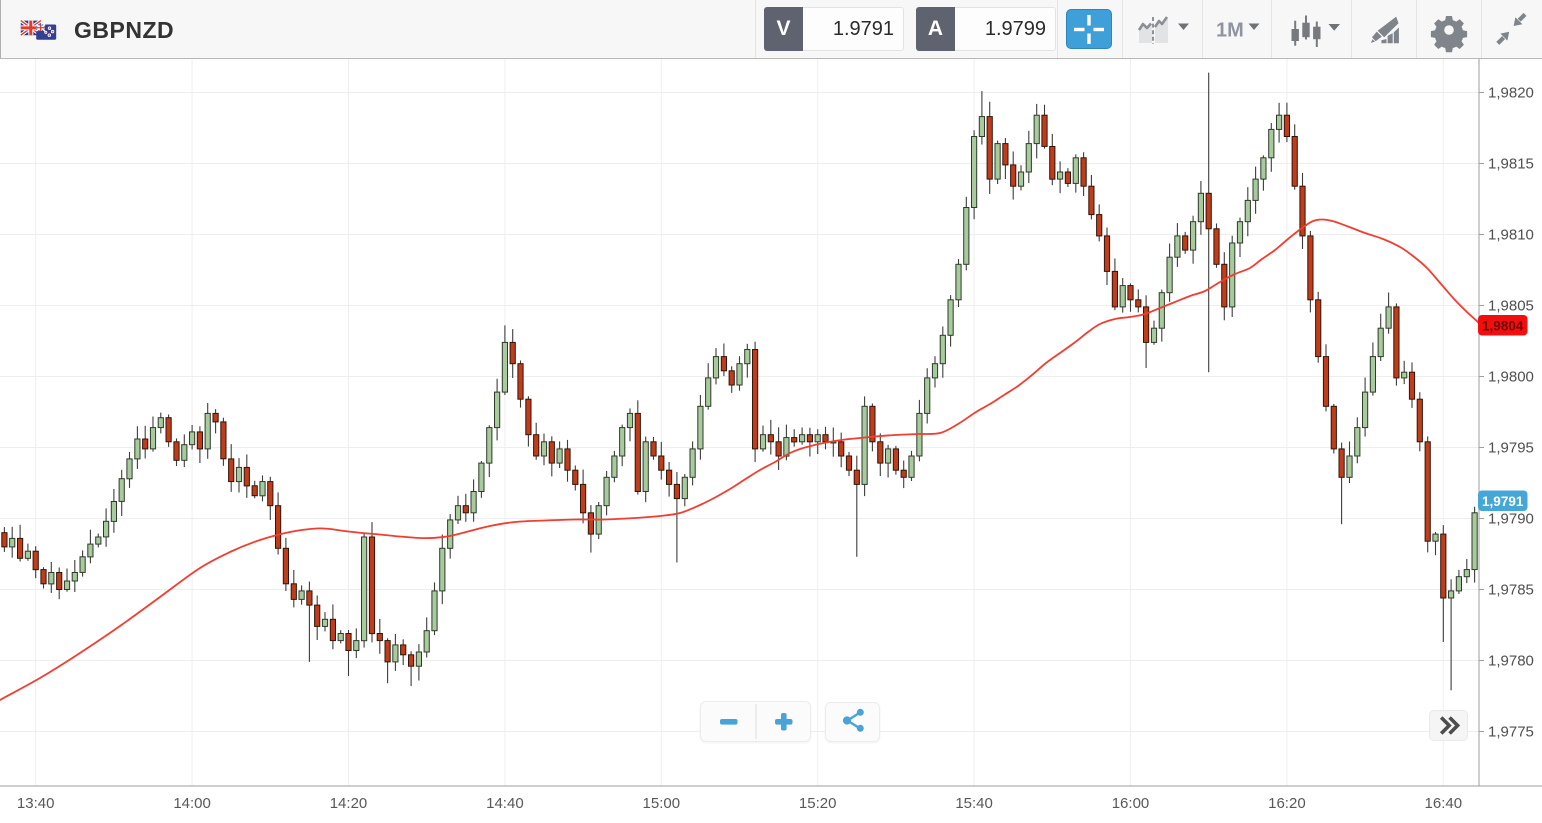 This screenshot has width=1542, height=823. Describe the element at coordinates (349, 803) in the screenshot. I see `svg-text: 14:20` at that location.